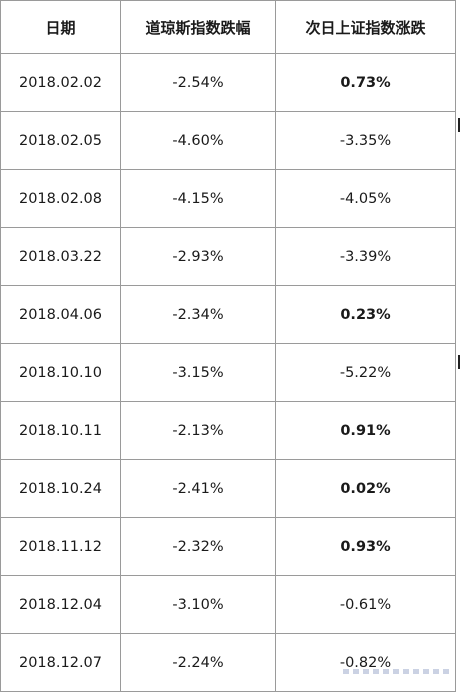  I want to click on cell-dow: -2.54%, so click(198, 82).